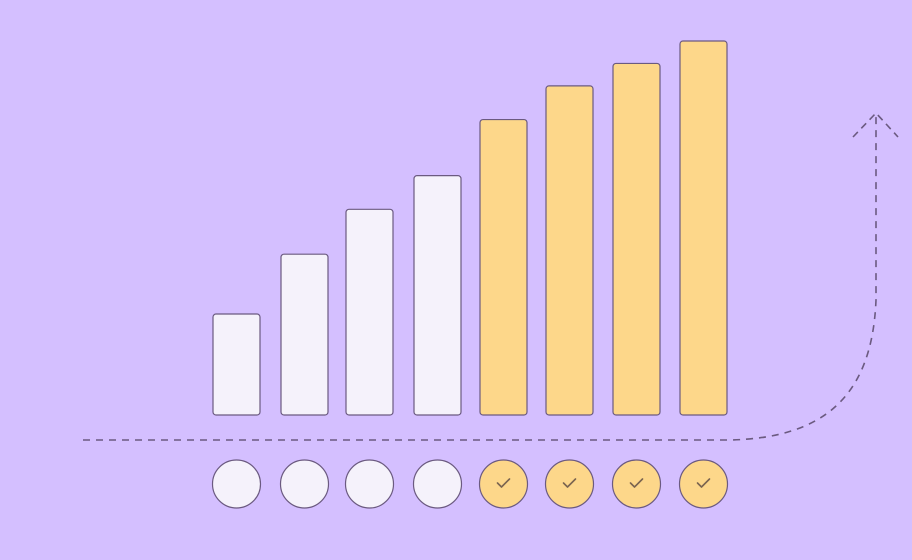  What do you see at coordinates (875, 124) in the screenshot?
I see `arrow-up-icon` at bounding box center [875, 124].